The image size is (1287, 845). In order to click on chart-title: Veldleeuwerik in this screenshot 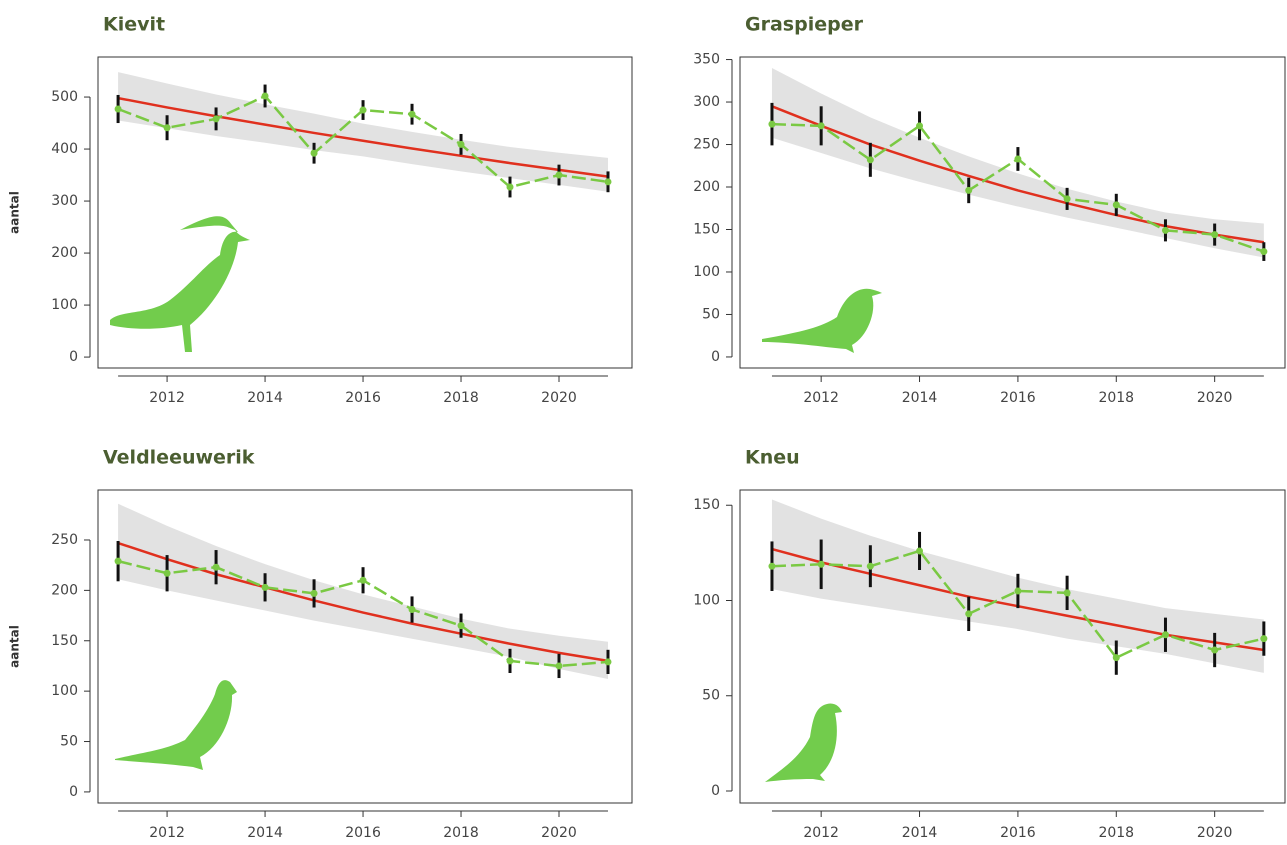, I will do `click(179, 458)`.